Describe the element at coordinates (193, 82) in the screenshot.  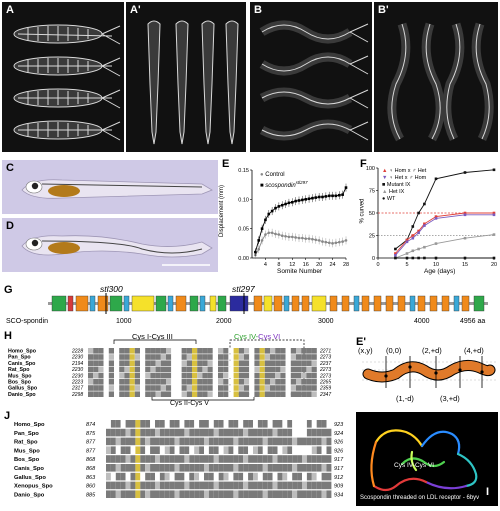
I see `panel-a-prime-dorsal-xrays` at that location.